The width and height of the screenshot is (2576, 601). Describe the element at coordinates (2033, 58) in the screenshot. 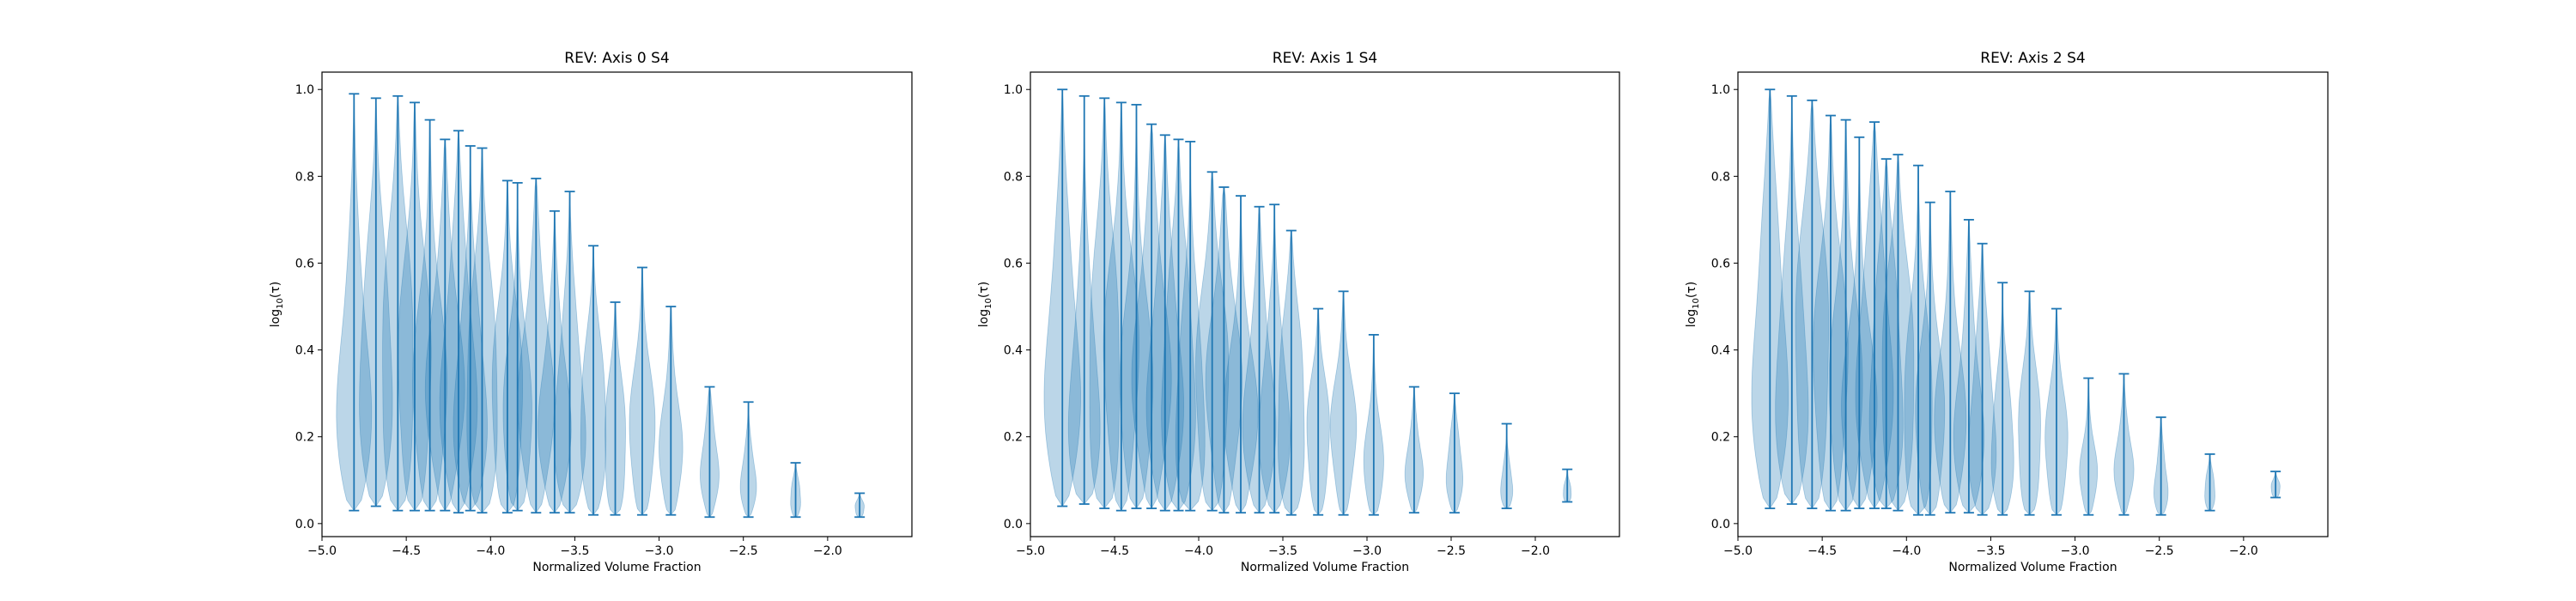

I see `chart-title: REV: Axis 2 S4` at that location.